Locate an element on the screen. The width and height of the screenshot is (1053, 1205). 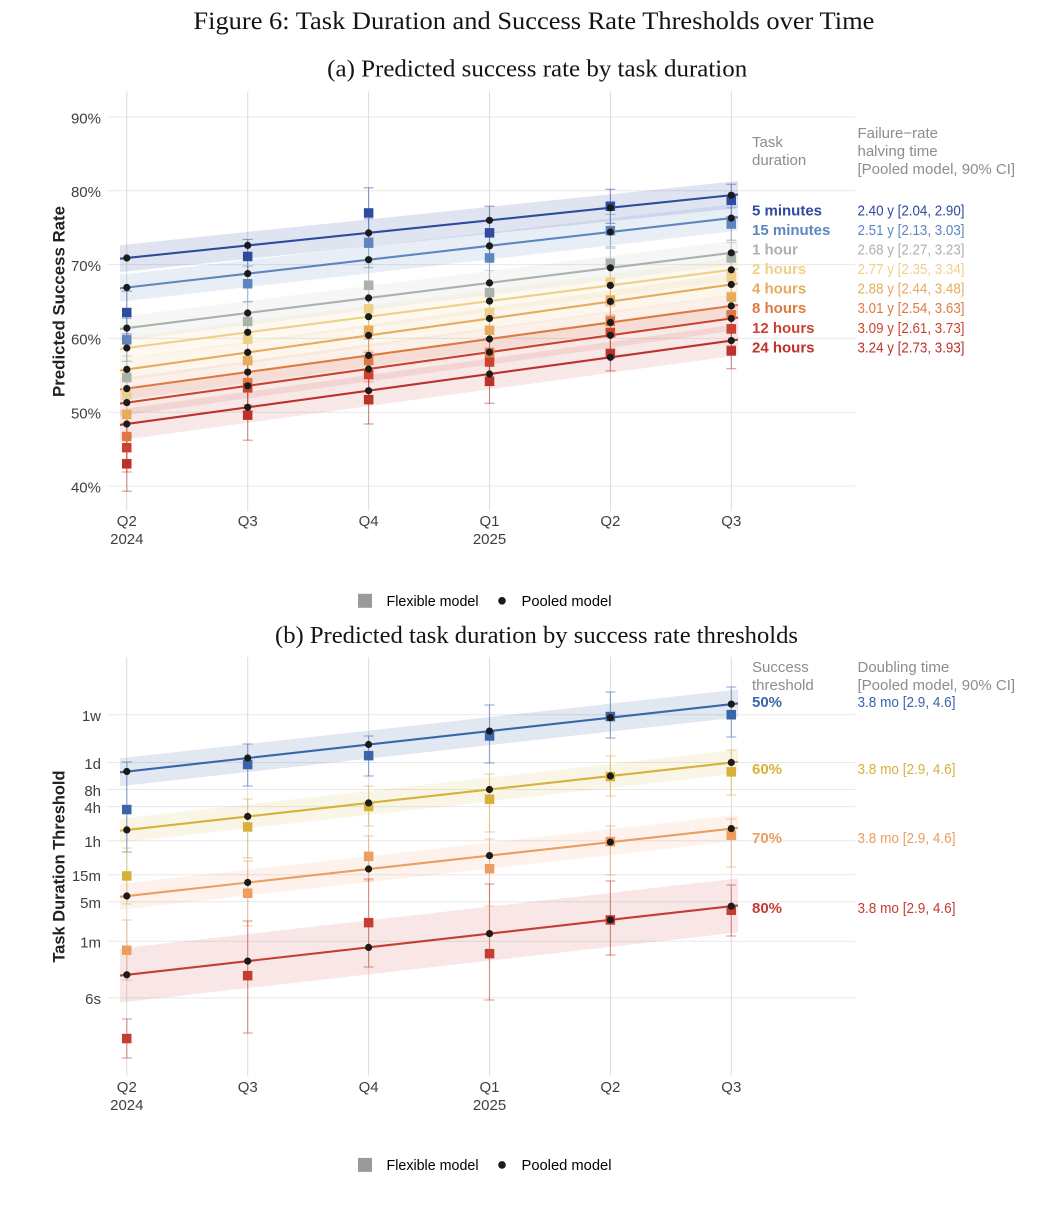
svg-text: duration is located at coordinates (779, 160).